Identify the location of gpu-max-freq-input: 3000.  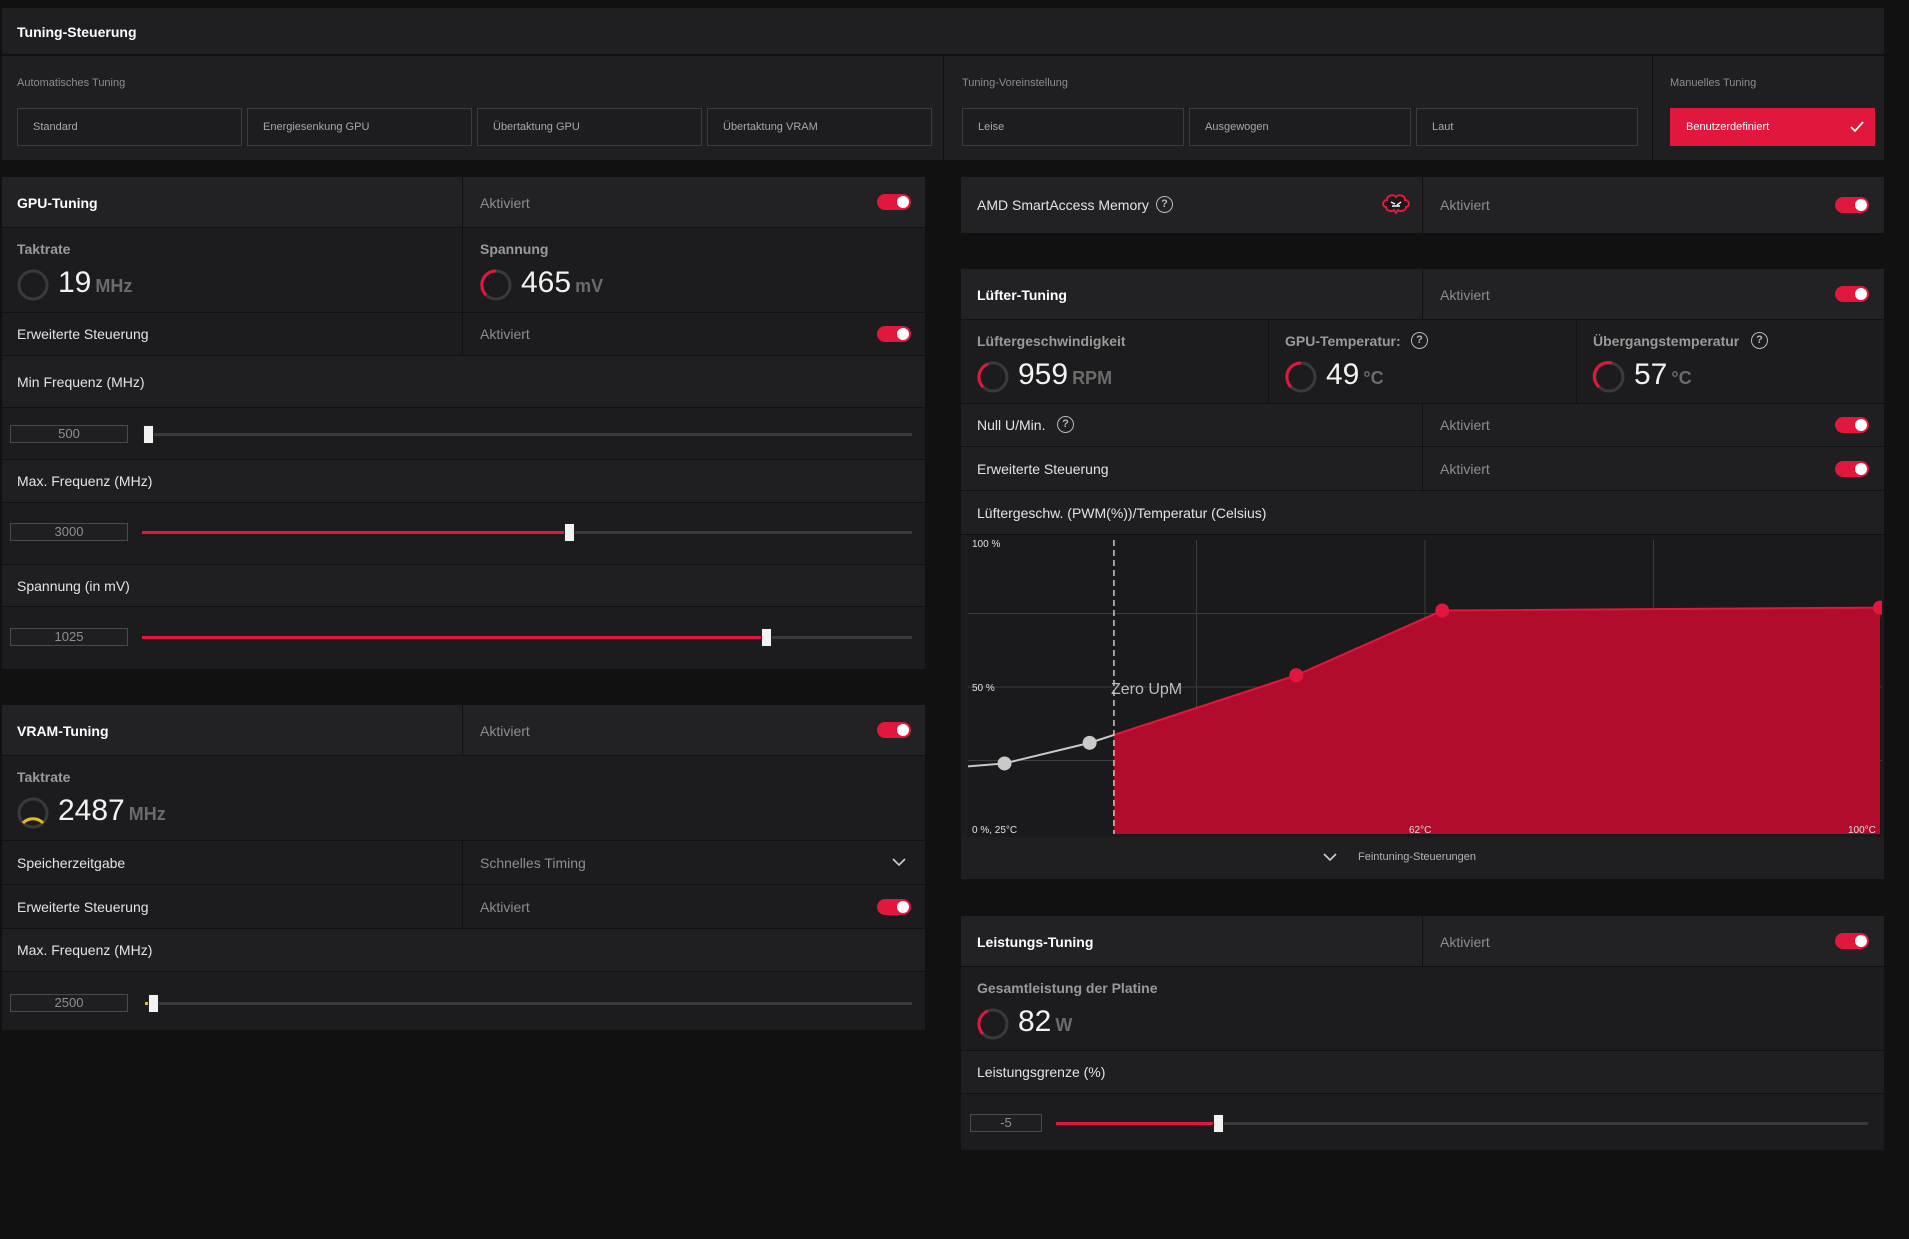
(69, 532).